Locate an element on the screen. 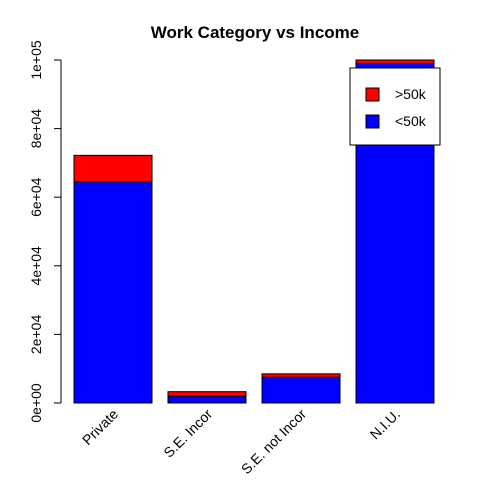  y-tick-label: 0e+00 is located at coordinates (36, 403).